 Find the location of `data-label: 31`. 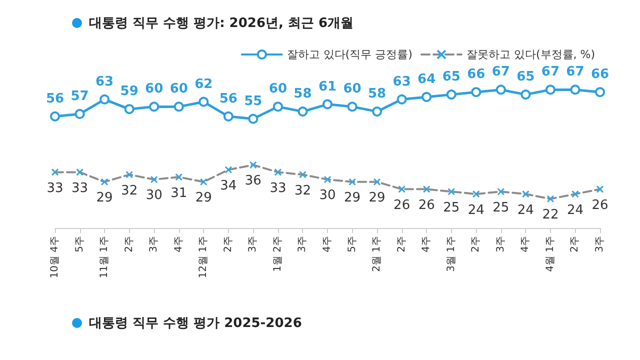

data-label: 31 is located at coordinates (179, 193).